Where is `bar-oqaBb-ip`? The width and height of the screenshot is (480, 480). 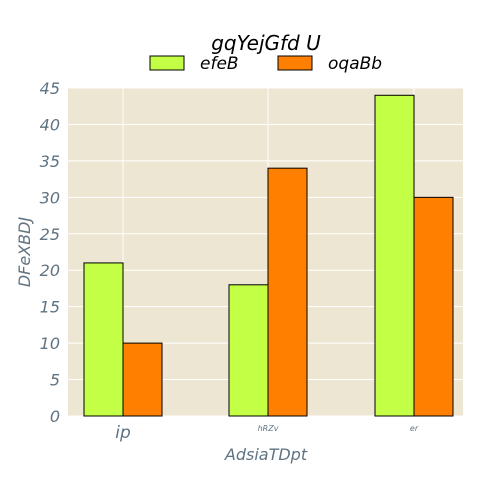 bar-oqaBb-ip is located at coordinates (142, 379).